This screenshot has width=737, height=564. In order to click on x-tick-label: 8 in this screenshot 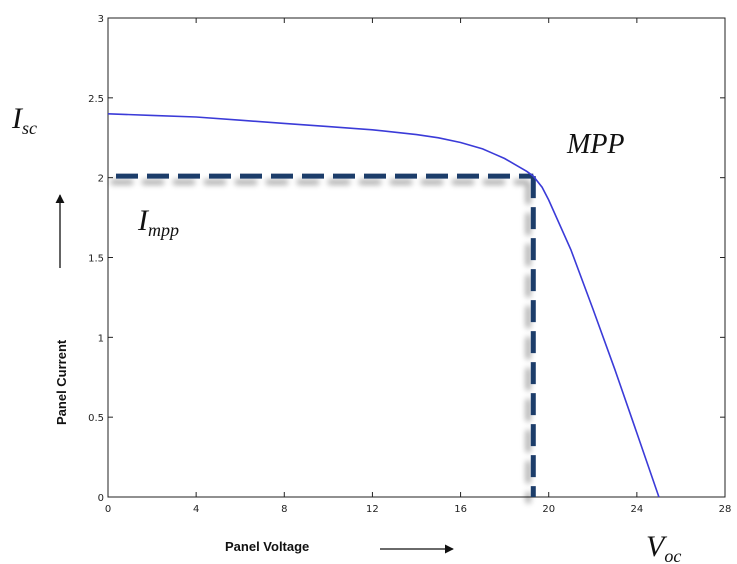, I will do `click(284, 509)`.